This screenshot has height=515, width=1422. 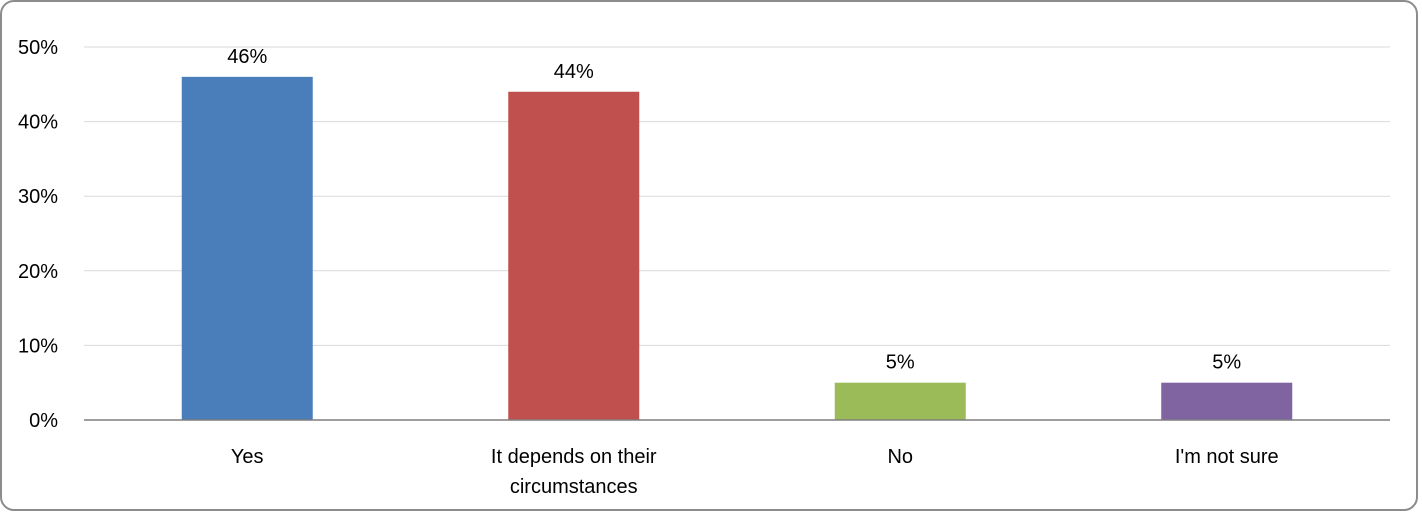 What do you see at coordinates (574, 72) in the screenshot?
I see `data-label: 44%` at bounding box center [574, 72].